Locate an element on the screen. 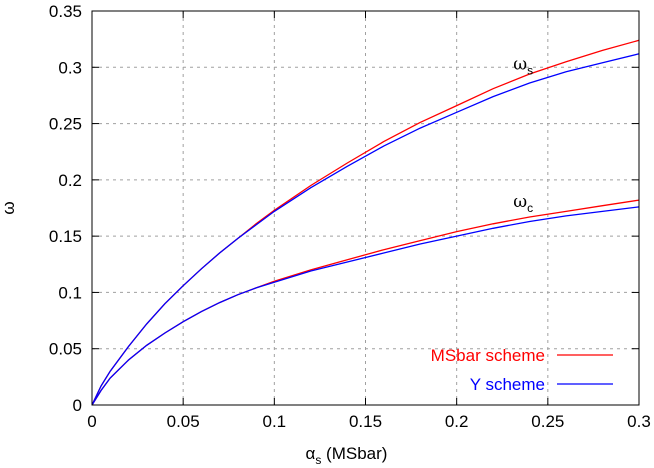 Image resolution: width=654 pixels, height=468 pixels. y-tick-label: 0.1 is located at coordinates (70, 292).